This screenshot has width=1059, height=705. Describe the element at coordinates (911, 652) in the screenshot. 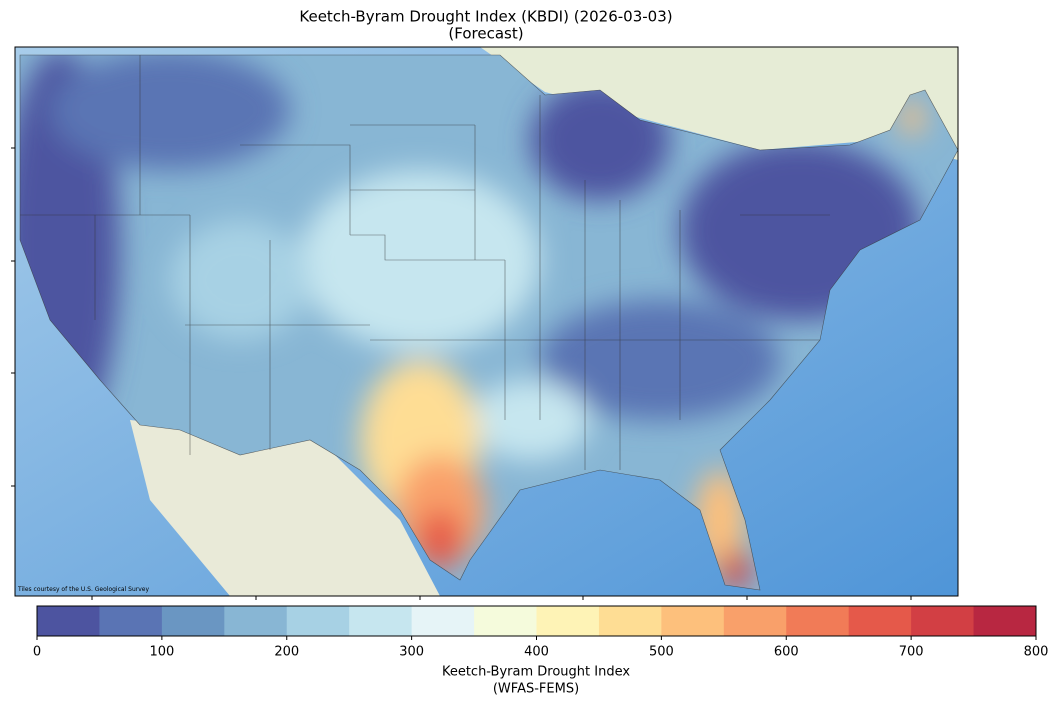

I see `colorbar-tick-label: 700` at that location.